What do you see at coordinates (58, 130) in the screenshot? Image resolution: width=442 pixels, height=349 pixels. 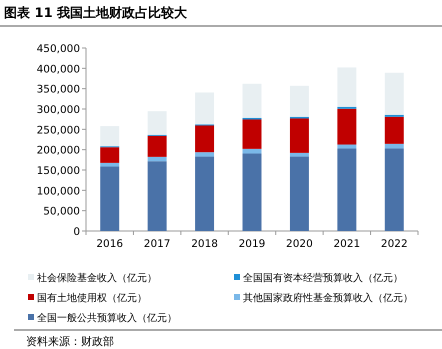 I see `y-tick-label: 250,000` at bounding box center [58, 130].